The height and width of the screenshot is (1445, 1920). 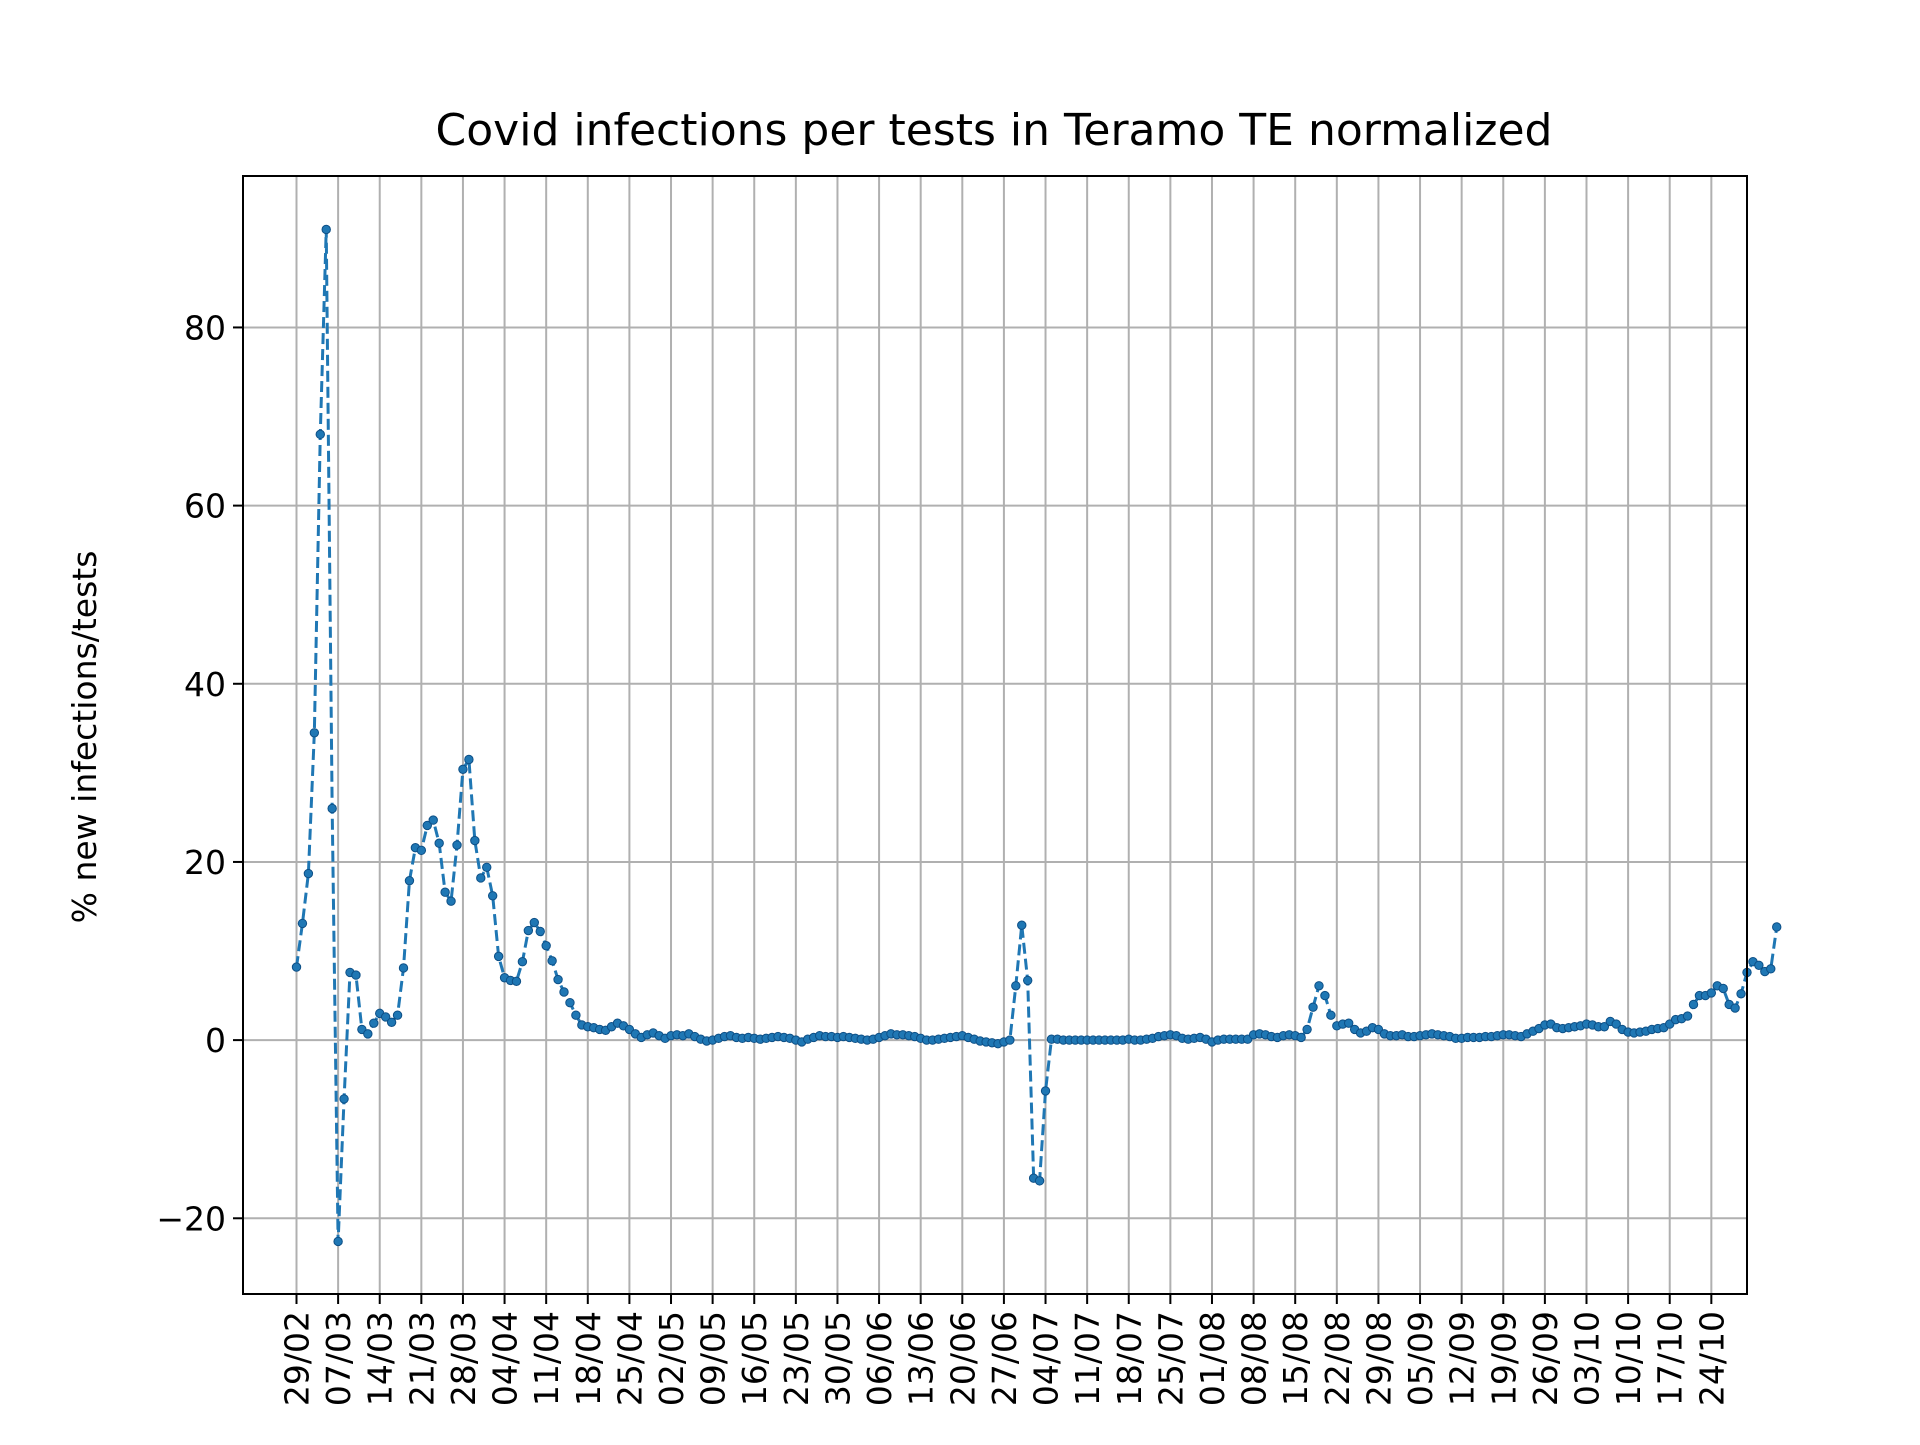 What do you see at coordinates (380, 1358) in the screenshot?
I see `x-tick-label: 14/03` at bounding box center [380, 1358].